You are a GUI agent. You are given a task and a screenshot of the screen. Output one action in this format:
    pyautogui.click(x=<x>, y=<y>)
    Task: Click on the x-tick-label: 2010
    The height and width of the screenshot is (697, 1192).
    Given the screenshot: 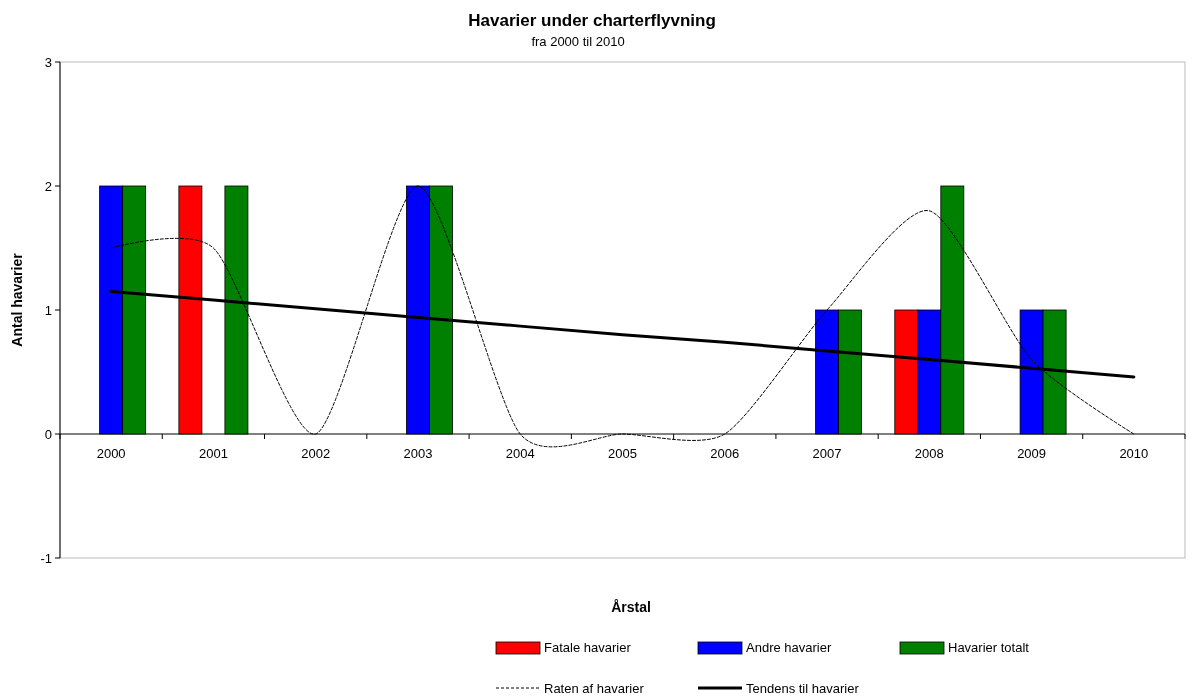 What is the action you would take?
    pyautogui.click(x=1134, y=453)
    